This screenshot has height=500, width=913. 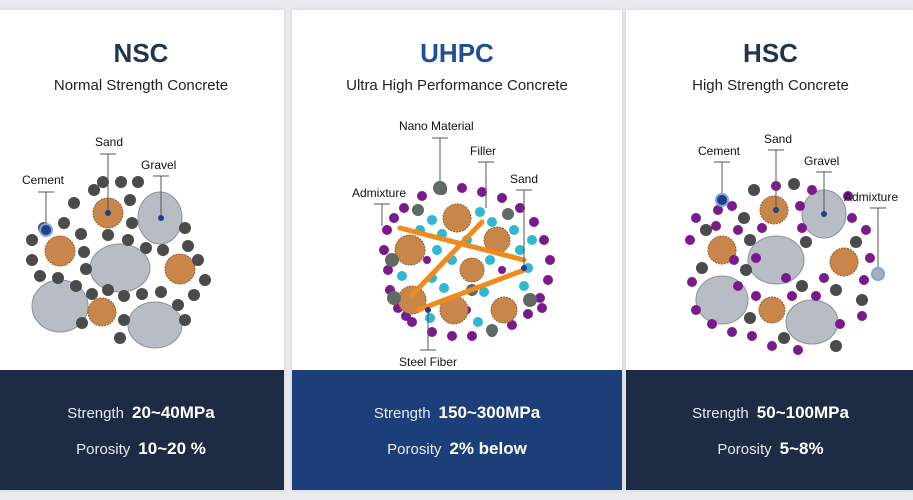 What do you see at coordinates (802, 412) in the screenshot?
I see `strength-value: 50~100MPa` at bounding box center [802, 412].